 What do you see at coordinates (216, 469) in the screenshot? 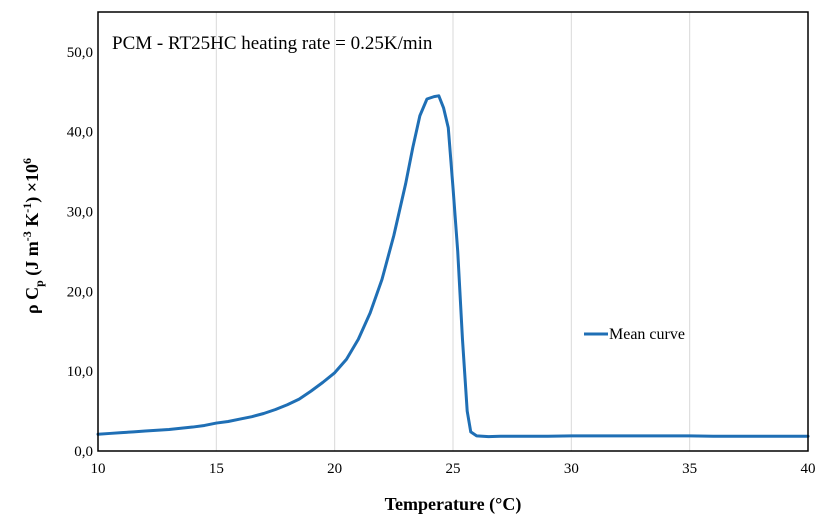
I see `x-tick-label: 15` at bounding box center [216, 469].